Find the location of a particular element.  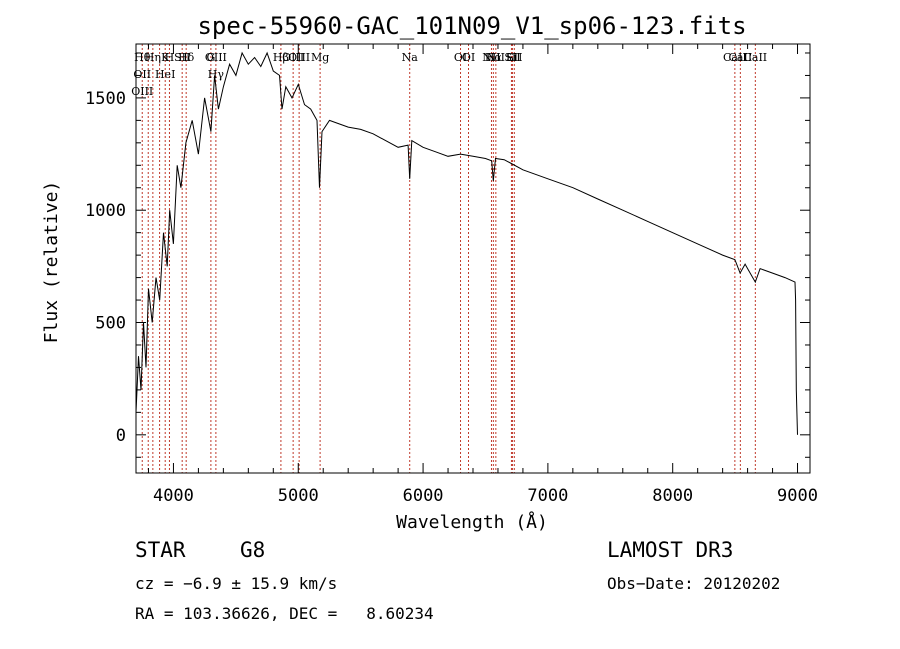

y-tick-label: 1000 is located at coordinates (105, 211).